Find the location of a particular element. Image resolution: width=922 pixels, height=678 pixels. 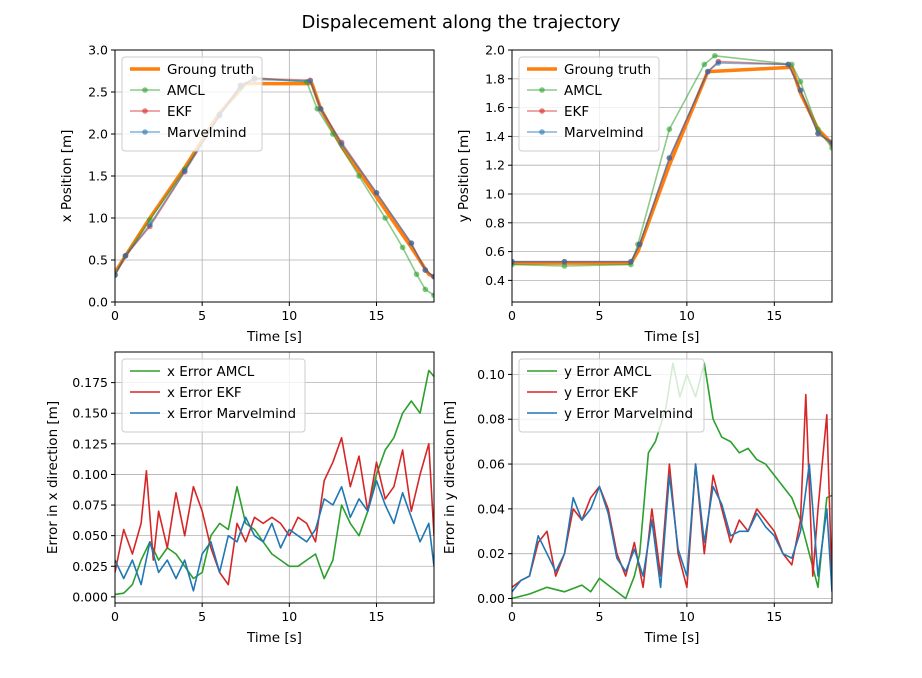

chart2-y-tick-label: 0.050 is located at coordinates (90, 535).